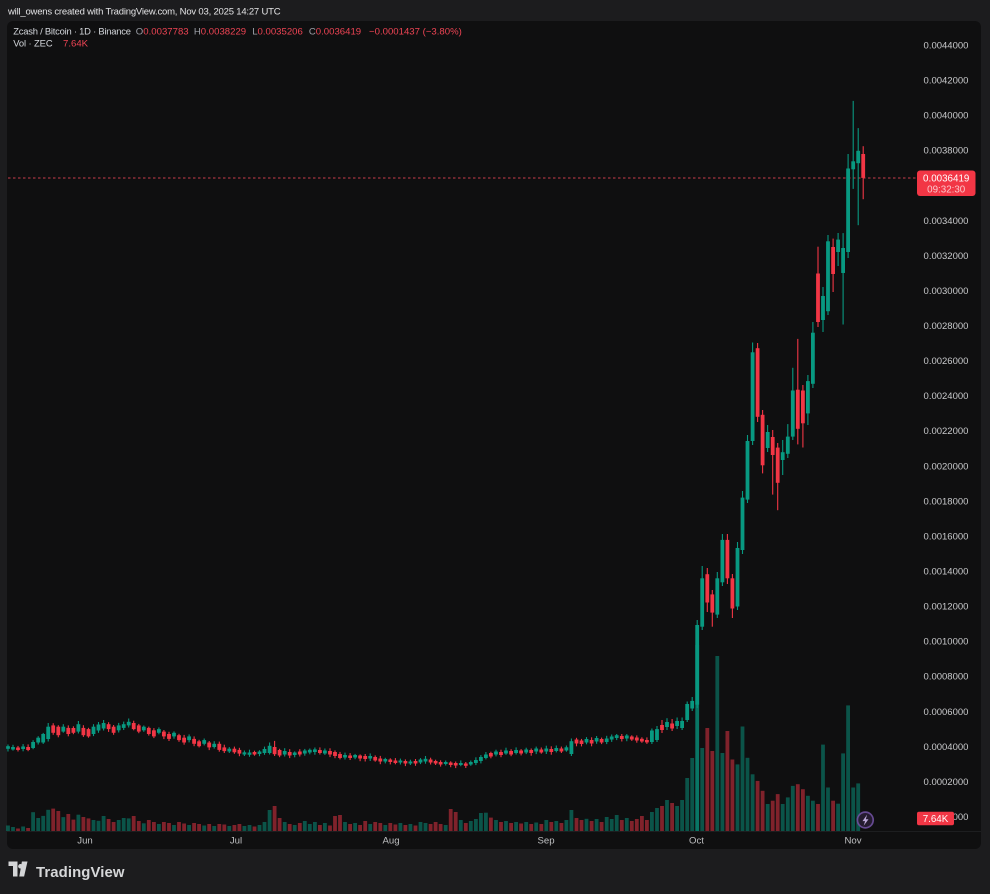 This screenshot has width=990, height=894. I want to click on svg-text: 0.0022000, so click(946, 431).